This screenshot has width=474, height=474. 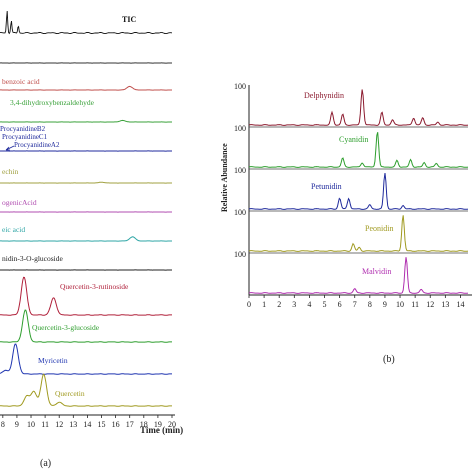 What do you see at coordinates (400, 304) in the screenshot?
I see `x-tick-label-b: 10` at bounding box center [400, 304].